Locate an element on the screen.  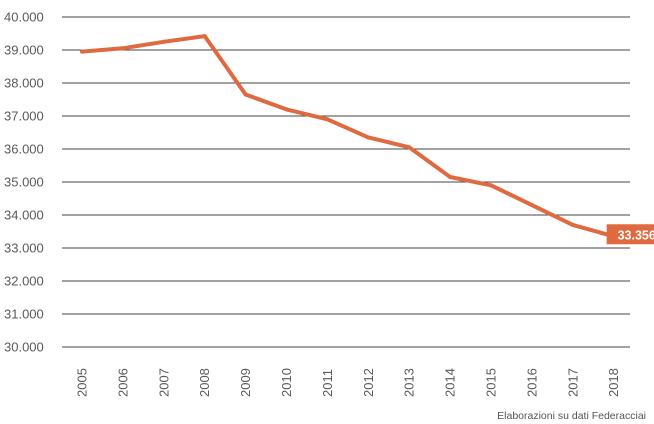
x-tick-label: 2010 is located at coordinates (286, 382).